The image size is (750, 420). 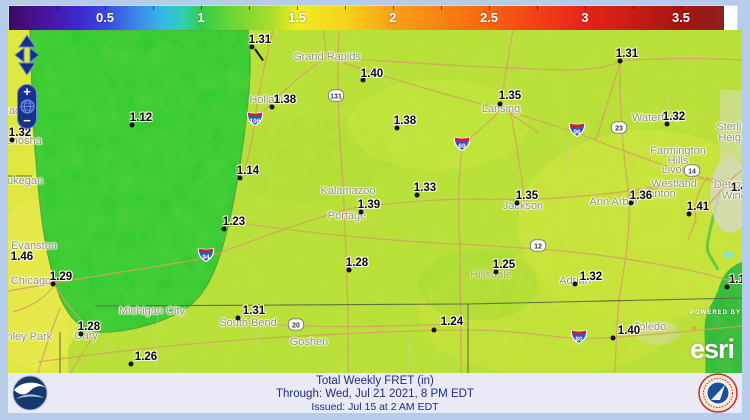 I want to click on city-label: Portage, so click(x=347, y=216).